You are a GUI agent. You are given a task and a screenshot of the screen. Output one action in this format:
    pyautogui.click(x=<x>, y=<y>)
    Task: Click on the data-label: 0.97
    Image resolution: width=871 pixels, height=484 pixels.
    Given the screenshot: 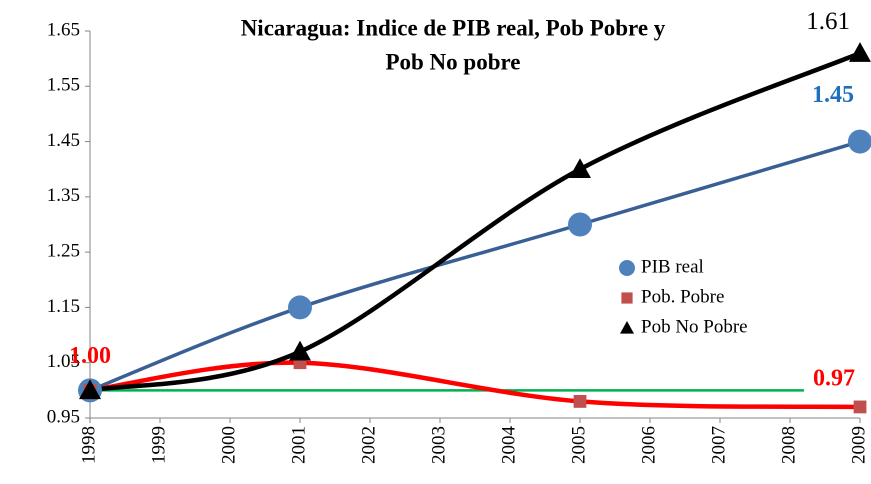 What is the action you would take?
    pyautogui.click(x=834, y=378)
    